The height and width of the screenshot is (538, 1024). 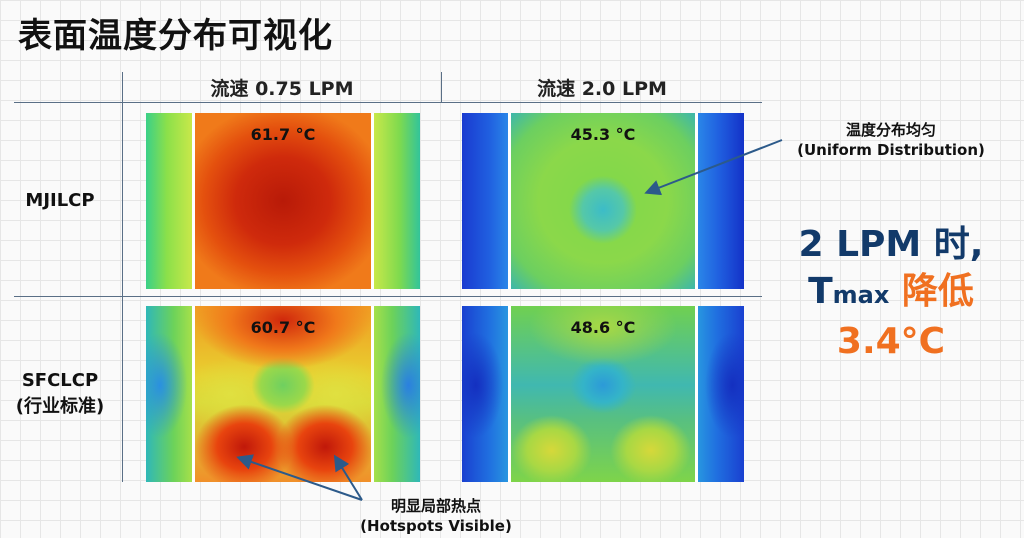 What do you see at coordinates (713, 167) in the screenshot?
I see `uniform-arrow` at bounding box center [713, 167].